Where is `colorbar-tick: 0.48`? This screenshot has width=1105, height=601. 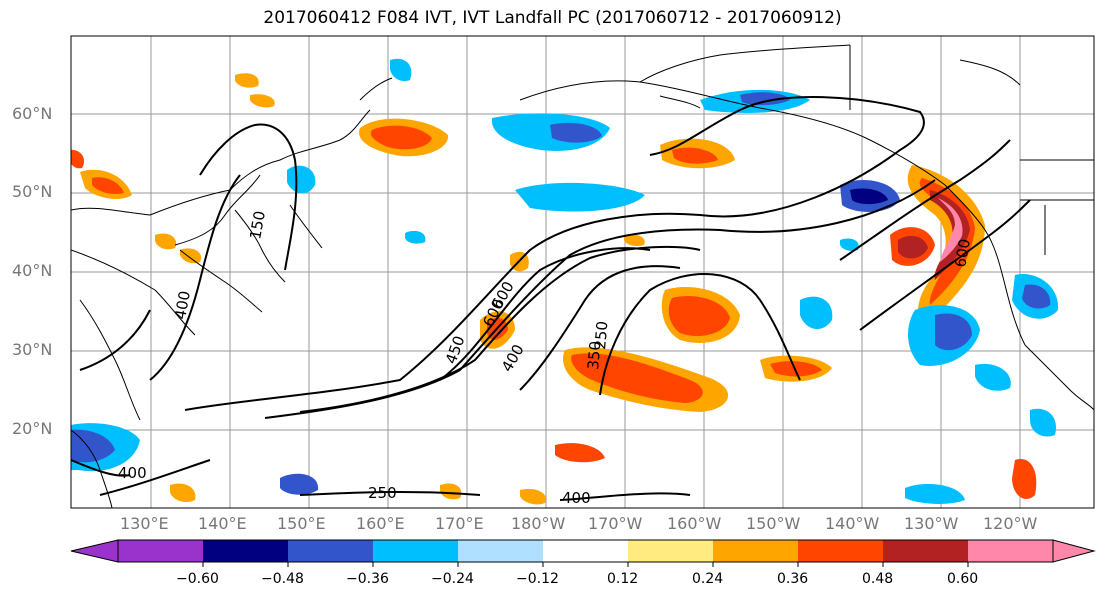 colorbar-tick: 0.48 is located at coordinates (878, 579).